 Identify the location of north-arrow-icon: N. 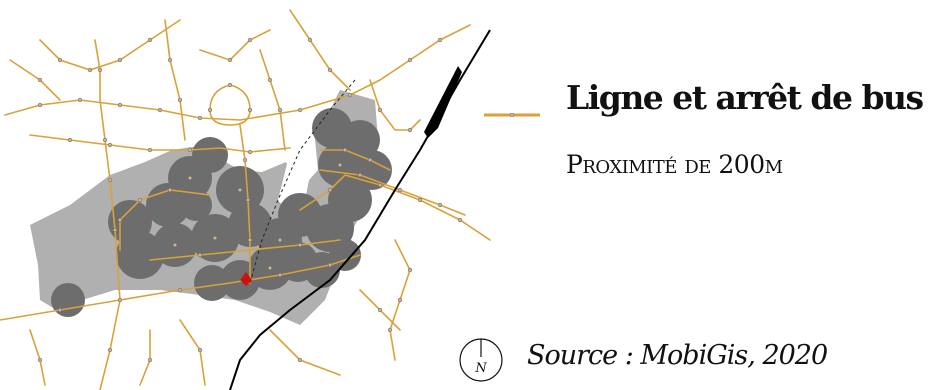
(481, 360).